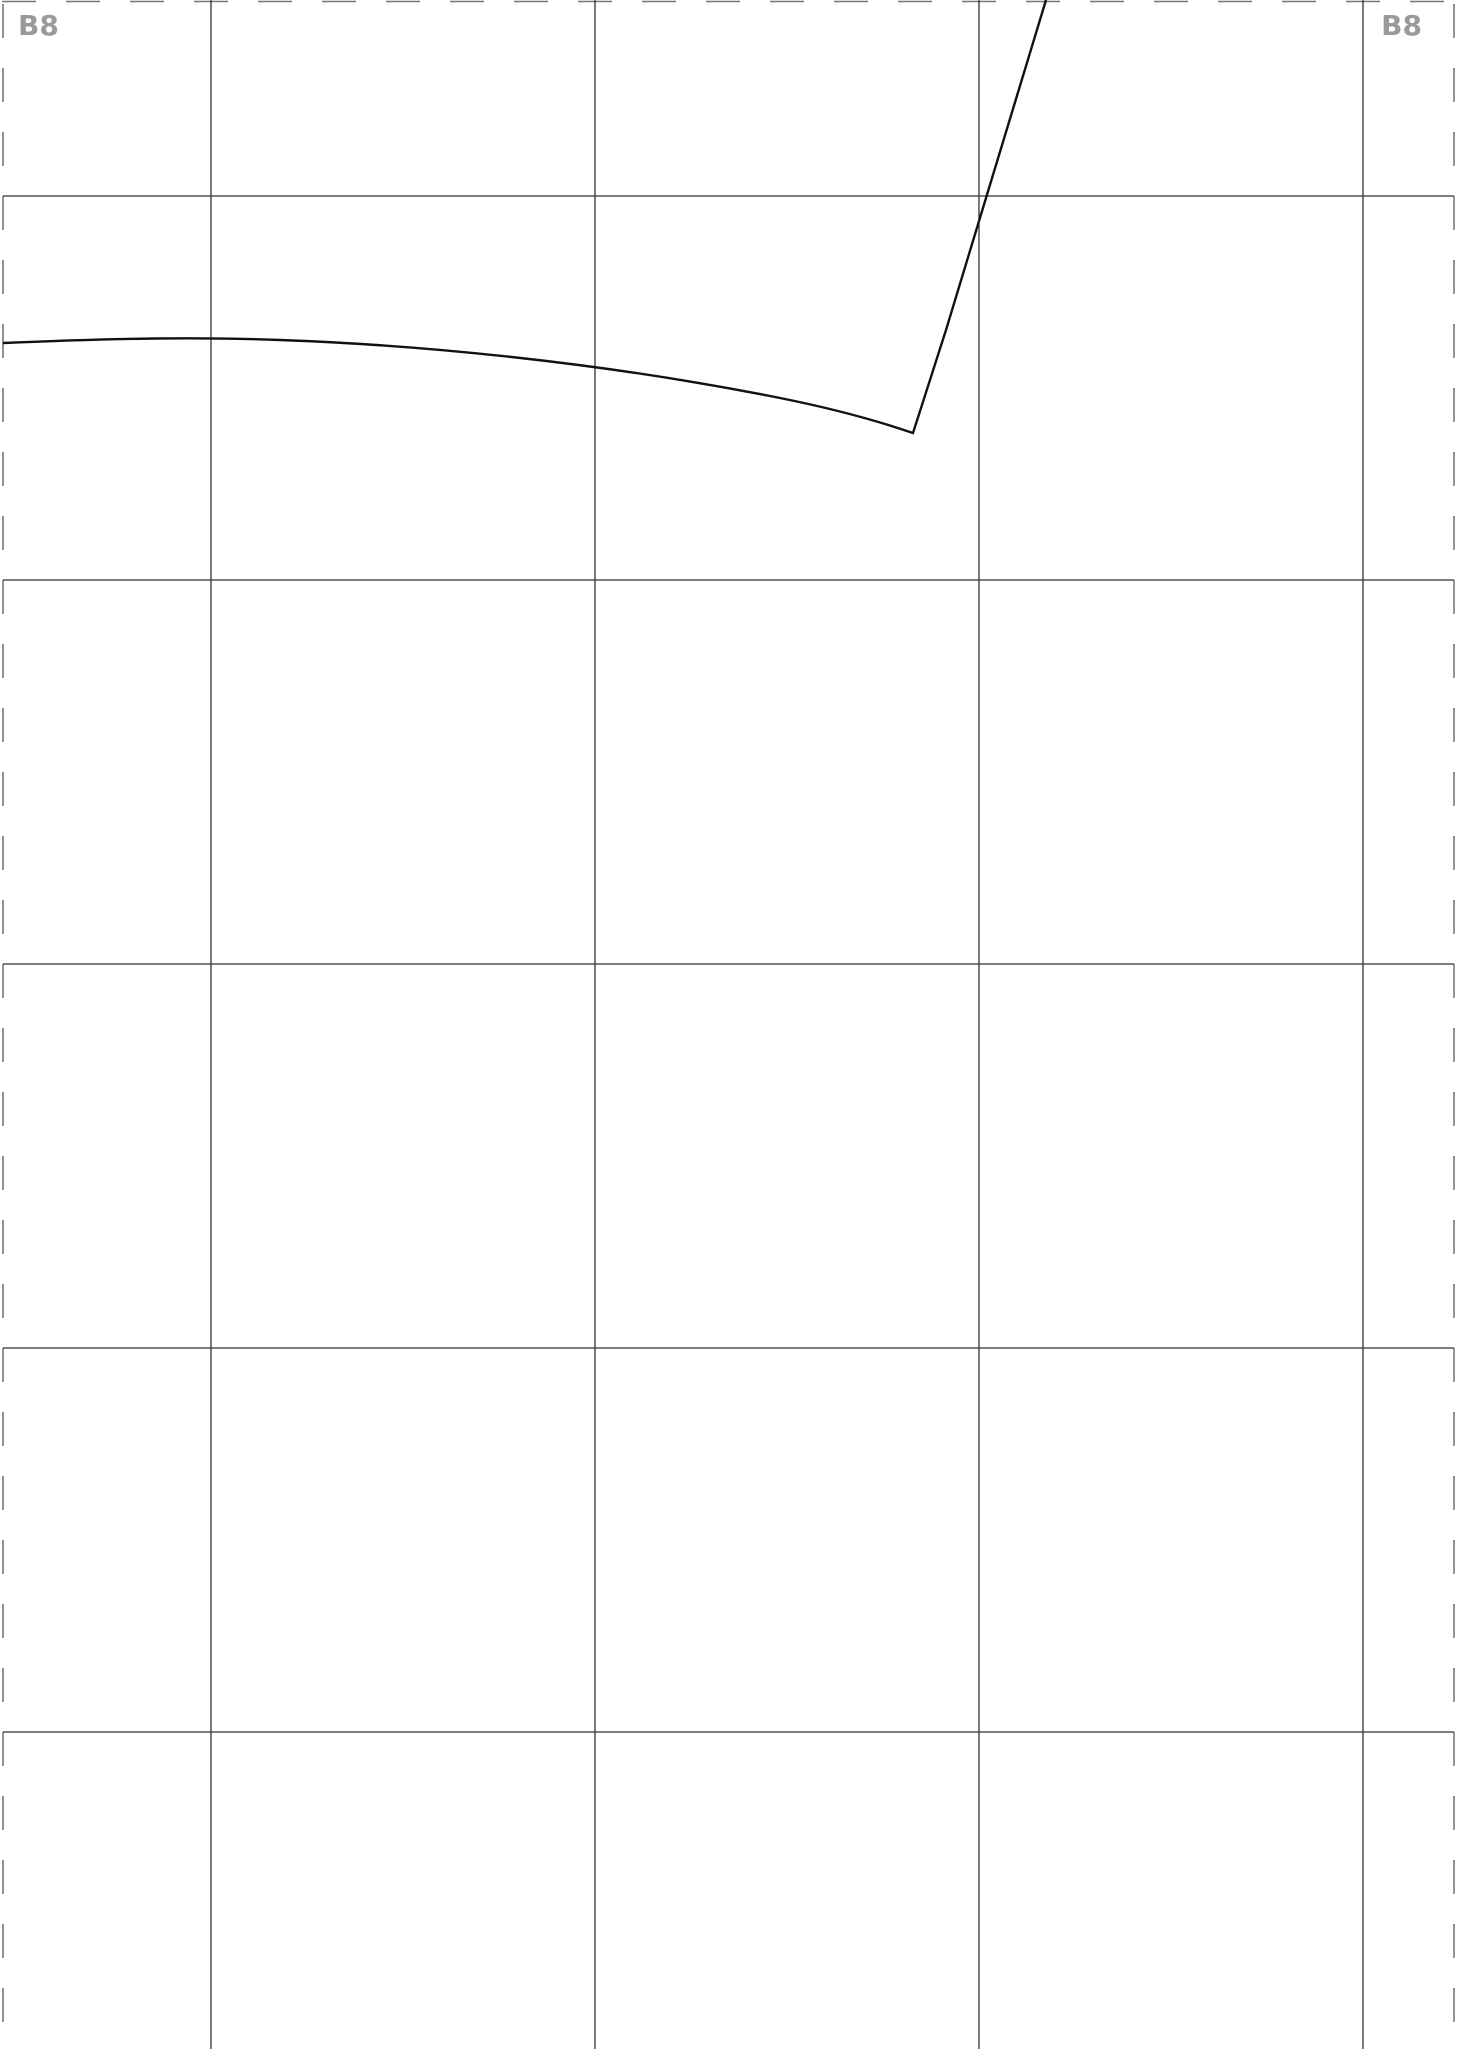 Image resolution: width=1470 pixels, height=2049 pixels. Describe the element at coordinates (1401, 25) in the screenshot. I see `tile-label-right: B8` at that location.